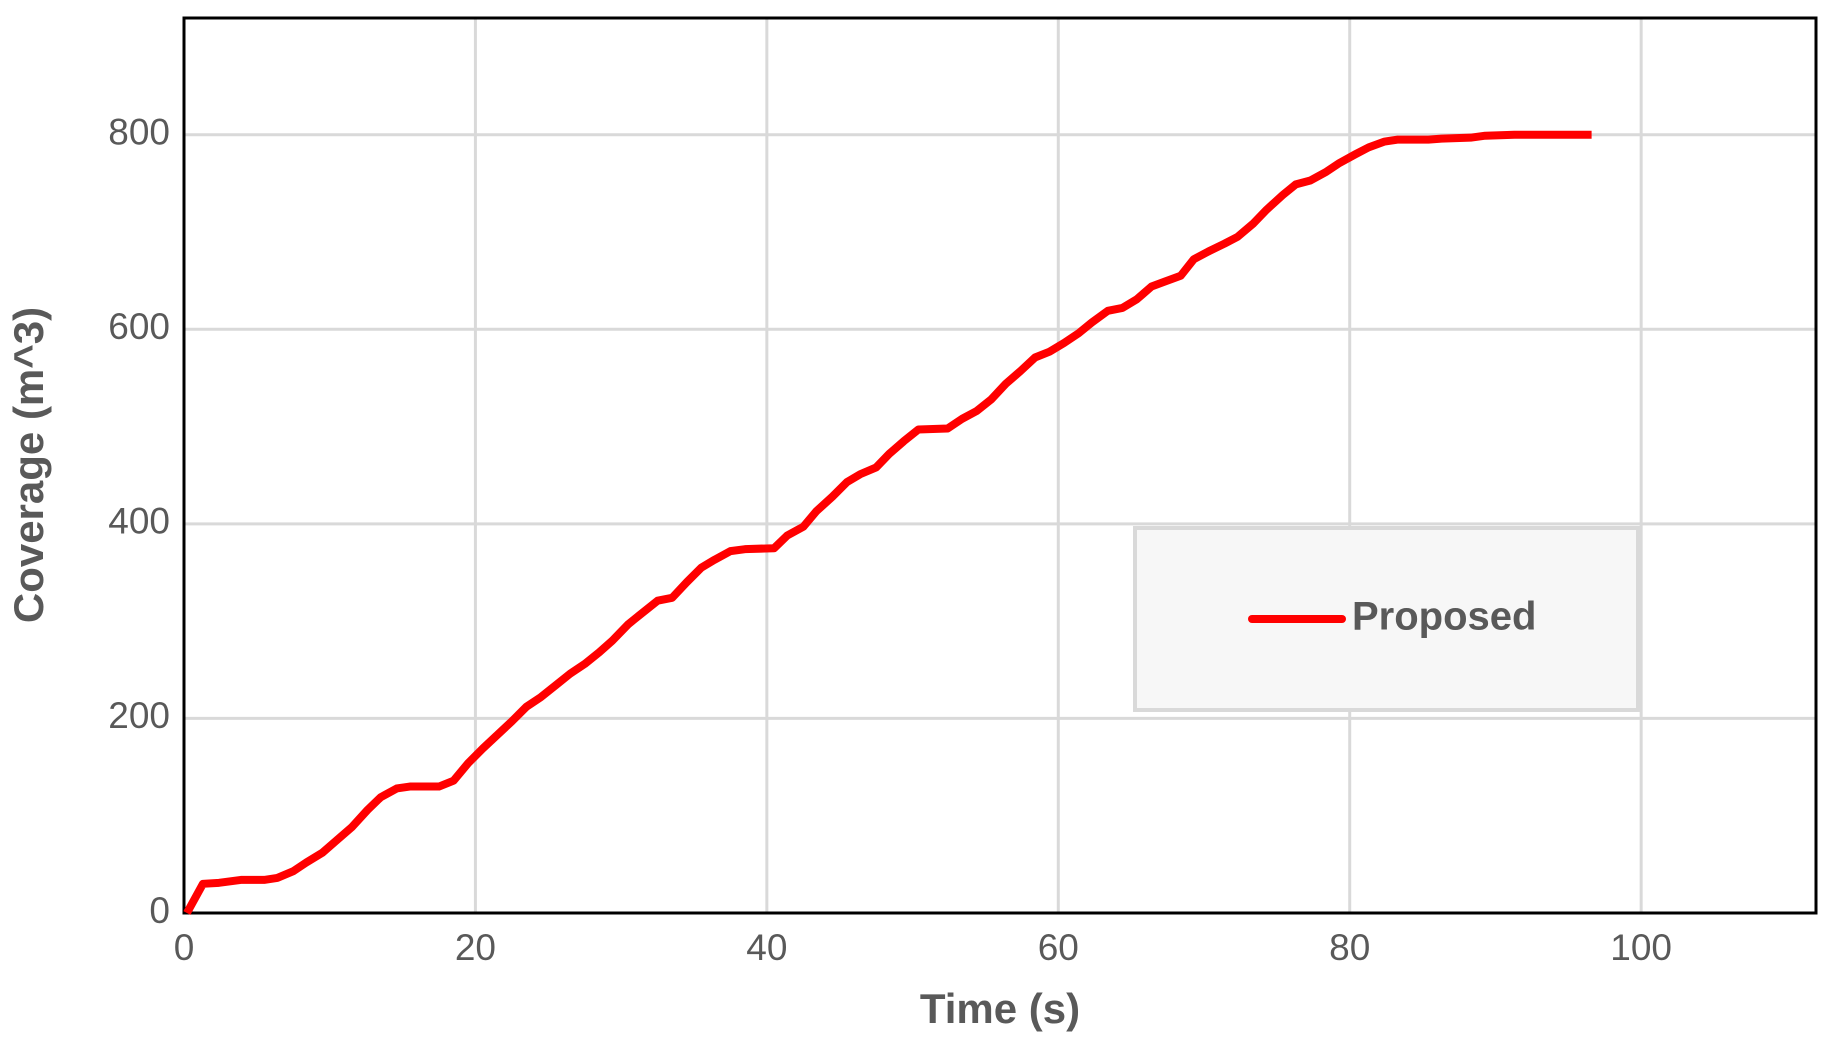 The width and height of the screenshot is (1830, 1043). What do you see at coordinates (139, 715) in the screenshot?
I see `y-tick-label: 200` at bounding box center [139, 715].